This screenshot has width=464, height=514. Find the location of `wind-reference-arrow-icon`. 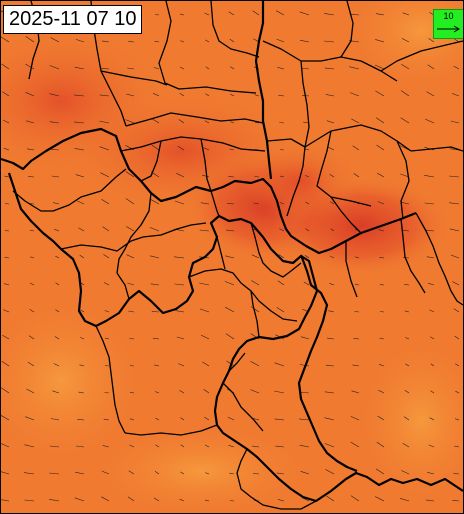

wind-reference-arrow-icon is located at coordinates (448, 29).